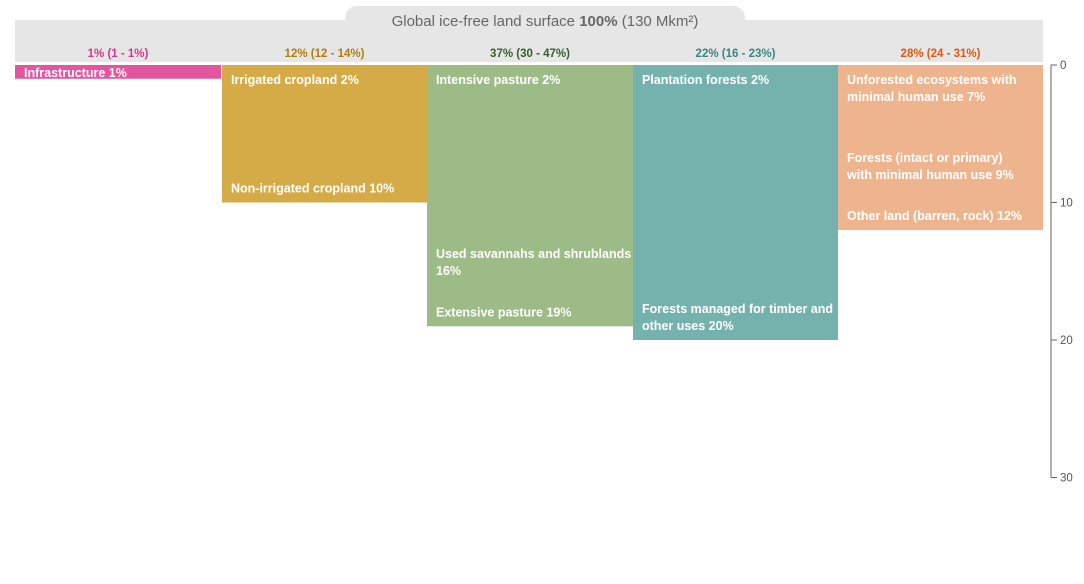  I want to click on segment-label-c3-s2: Used savannahs and shrublands 16%, so click(533, 262).